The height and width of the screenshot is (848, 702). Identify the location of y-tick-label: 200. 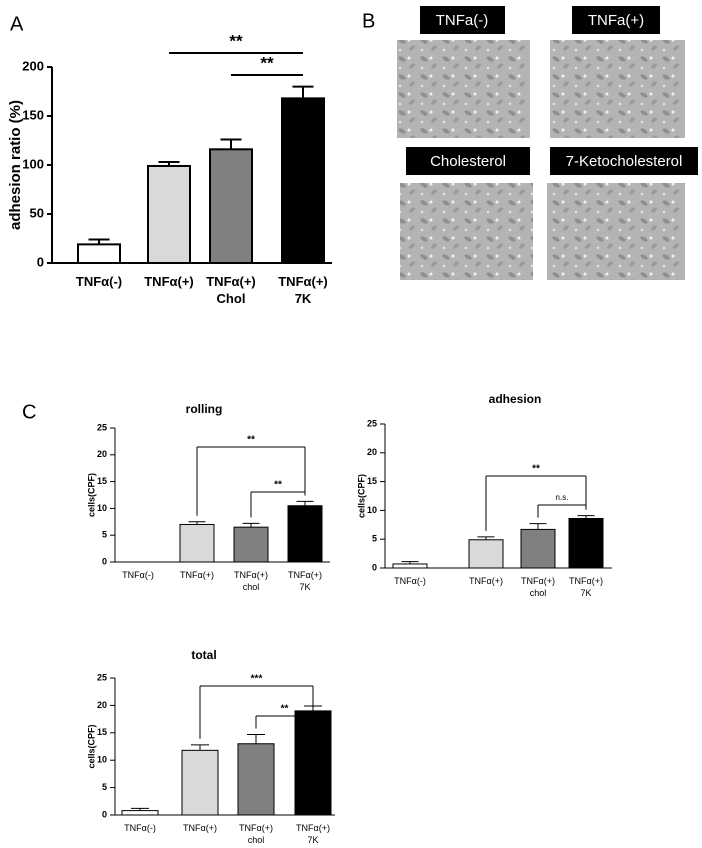
(33, 65).